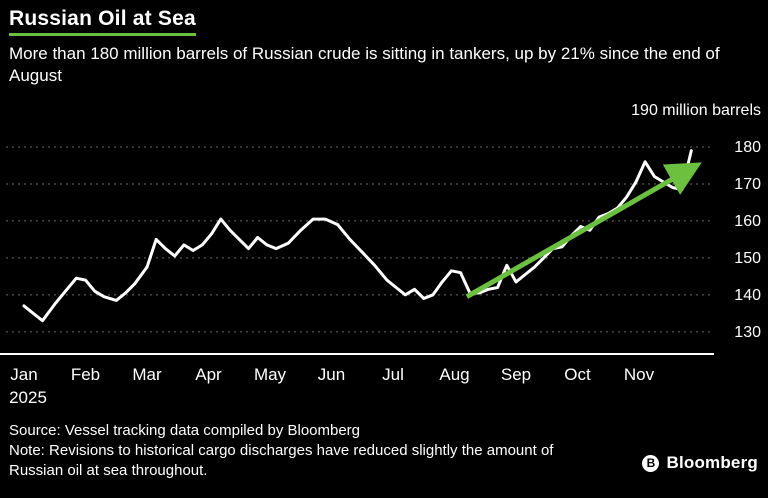 The image size is (768, 498). I want to click on bloomberg-wordmark: Bloomberg, so click(712, 463).